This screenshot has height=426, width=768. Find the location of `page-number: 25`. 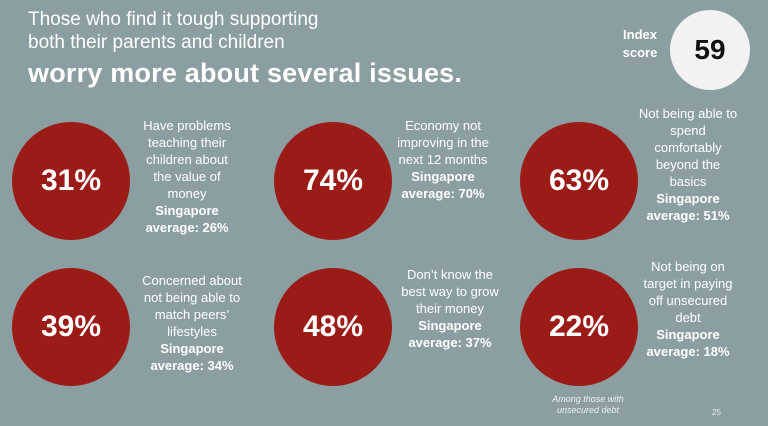

page-number: 25 is located at coordinates (716, 412).